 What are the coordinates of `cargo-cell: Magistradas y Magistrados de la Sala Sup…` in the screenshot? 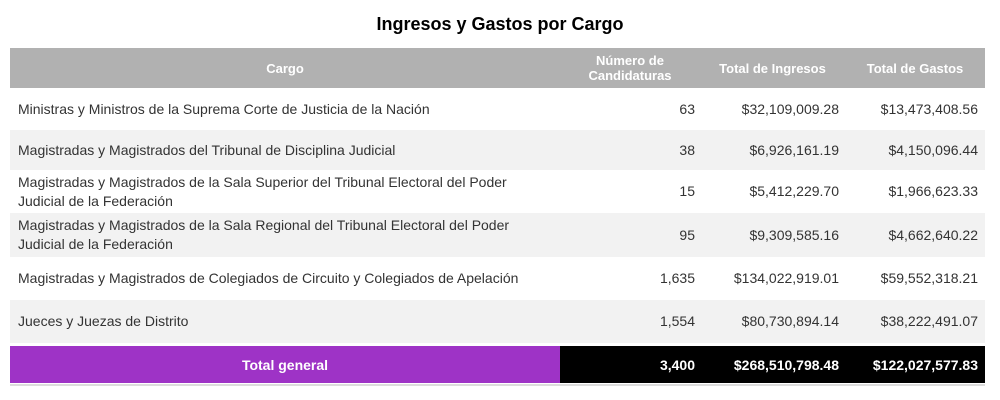 It's located at (262, 191).